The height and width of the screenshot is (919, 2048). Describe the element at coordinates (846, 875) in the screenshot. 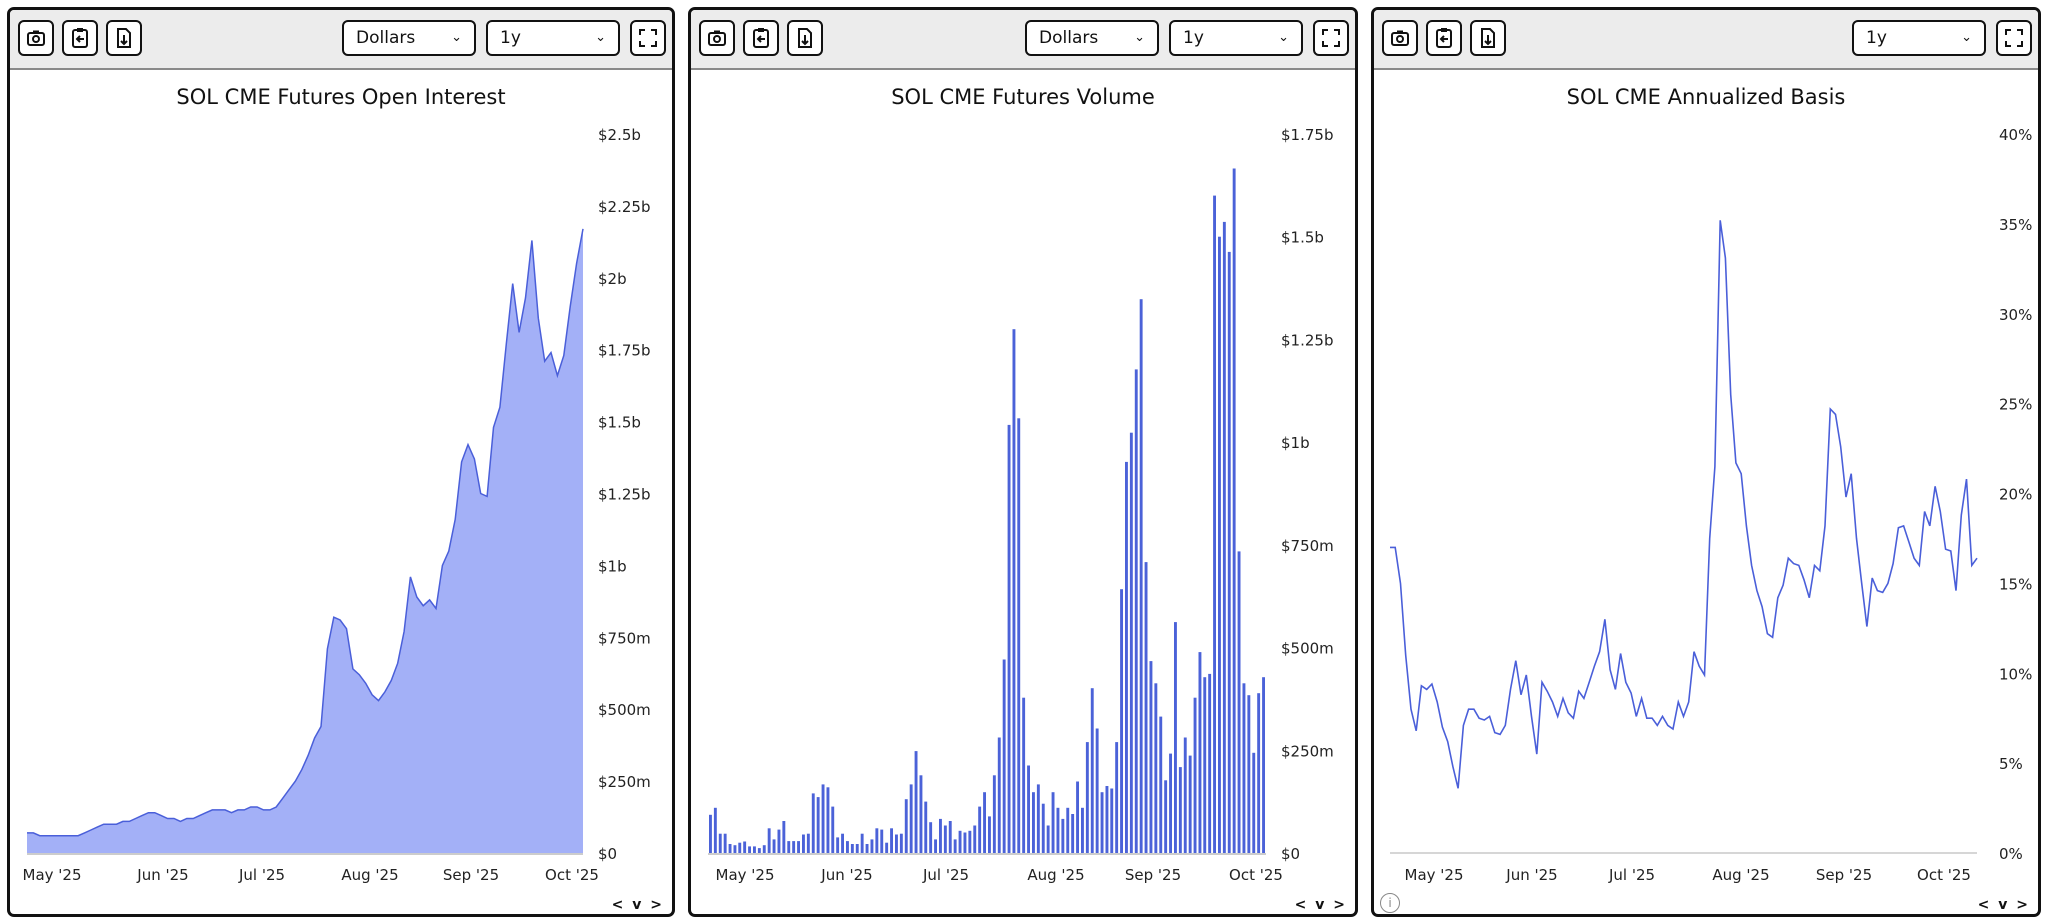

I see `x-tick-label: Jun '25` at that location.